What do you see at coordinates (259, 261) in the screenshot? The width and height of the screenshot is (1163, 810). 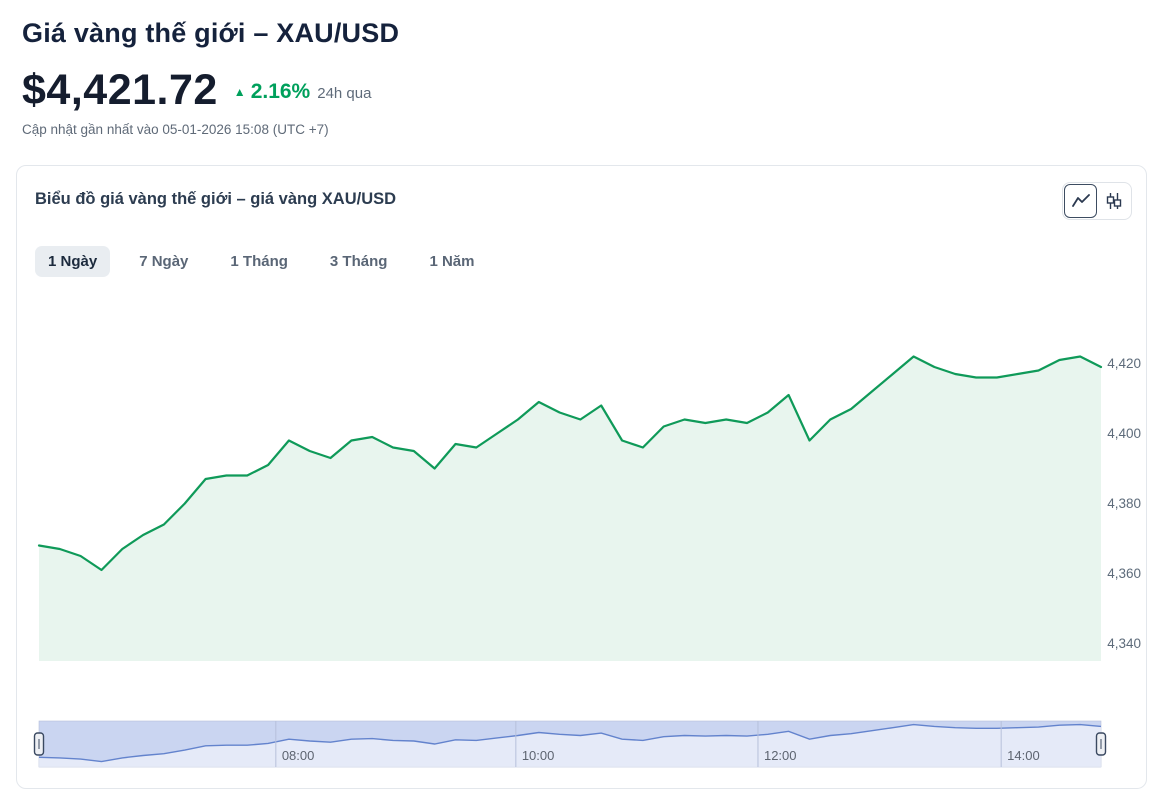 I see `tab-1-thang: 1 Tháng` at bounding box center [259, 261].